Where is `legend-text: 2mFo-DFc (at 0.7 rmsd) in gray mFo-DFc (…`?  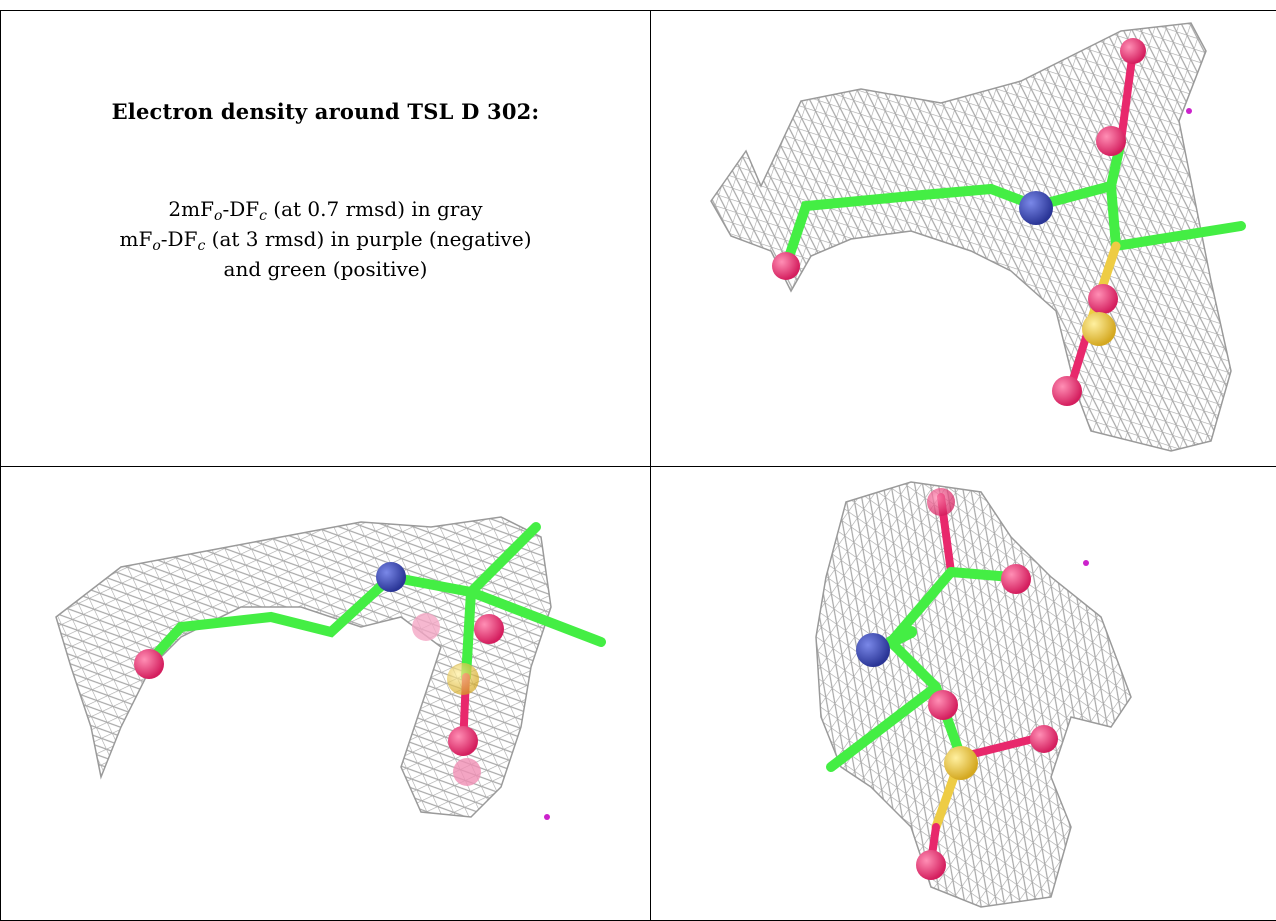
legend-text: 2mFo-DFc (at 0.7 rmsd) in gray mFo-DFc (… is located at coordinates (325, 239).